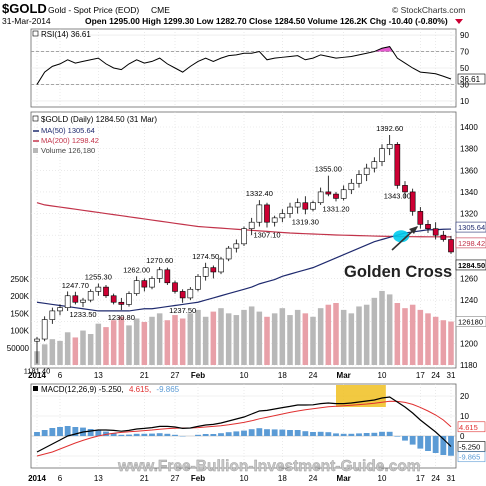 The width and height of the screenshot is (486, 486). Describe the element at coordinates (471, 427) in the screenshot. I see `macd-value-box` at that location.